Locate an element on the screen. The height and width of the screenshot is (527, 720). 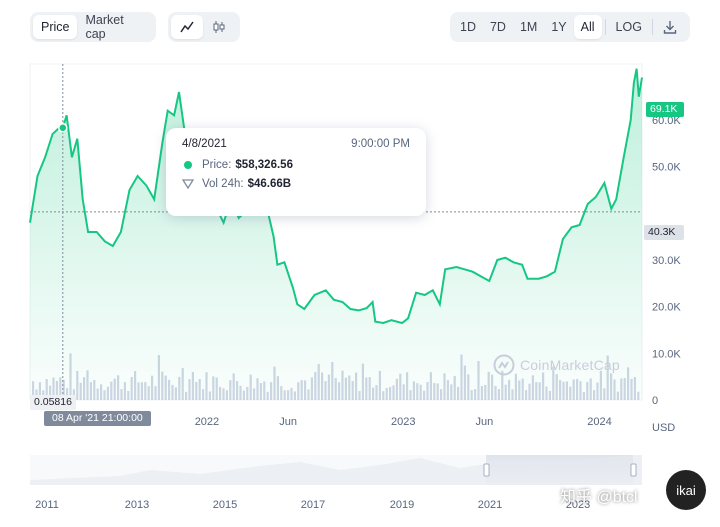
chart-style-switch is located at coordinates (204, 27).